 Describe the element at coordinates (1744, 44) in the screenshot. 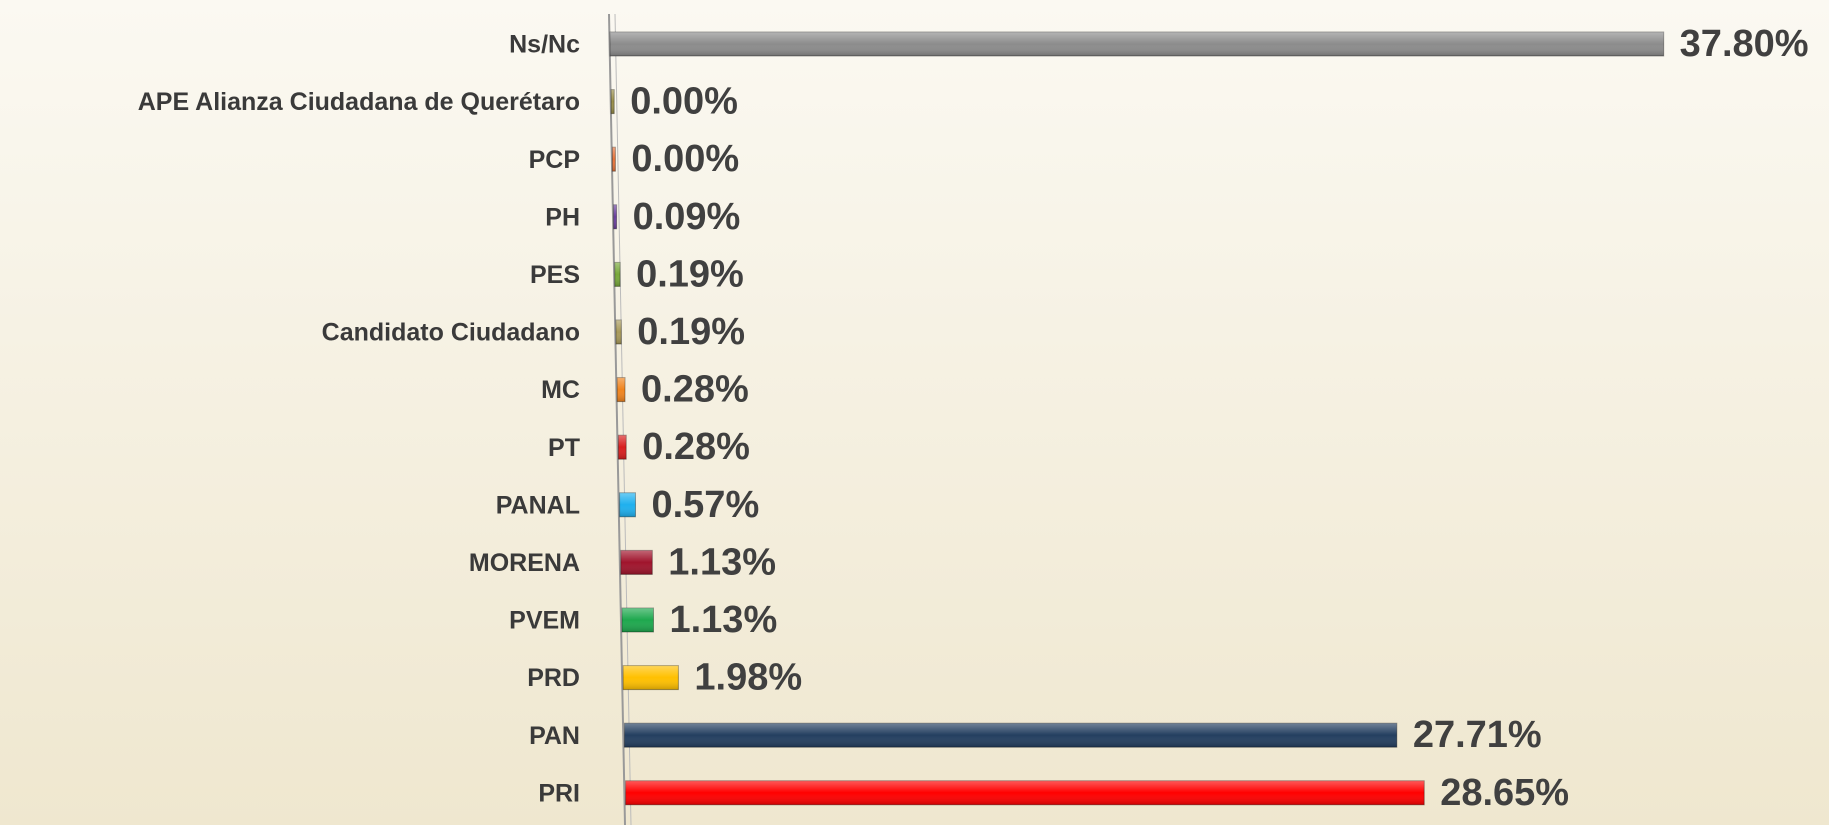

I see `value-label: 37.80%` at that location.